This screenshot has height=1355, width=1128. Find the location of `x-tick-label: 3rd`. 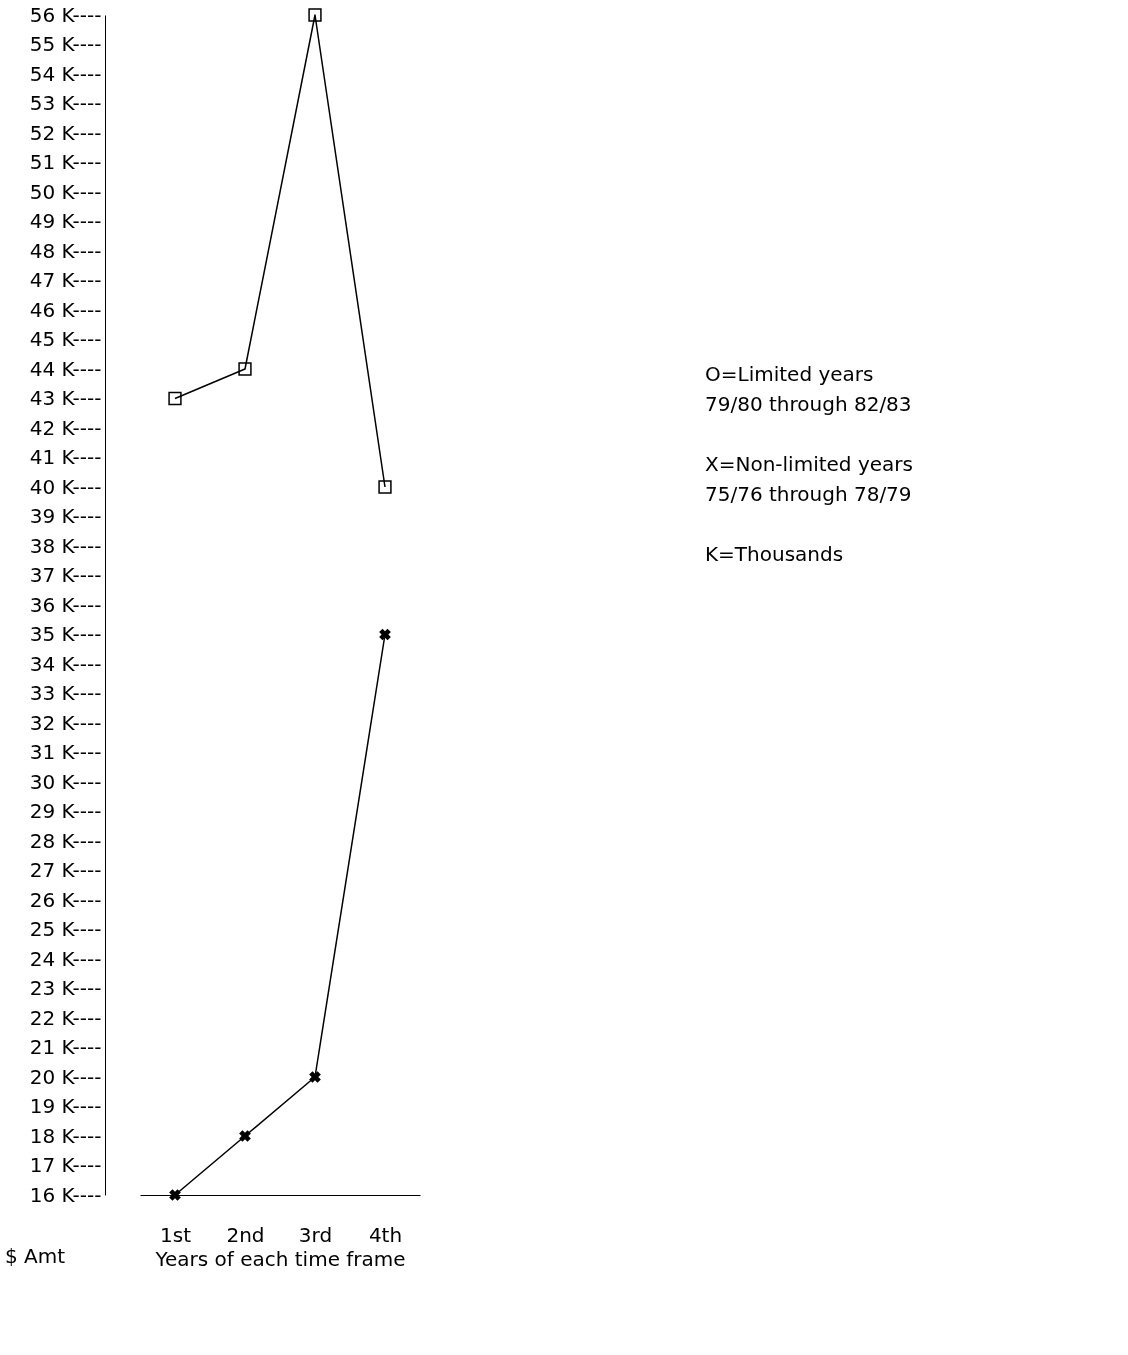

x-tick-label: 3rd is located at coordinates (315, 1234).